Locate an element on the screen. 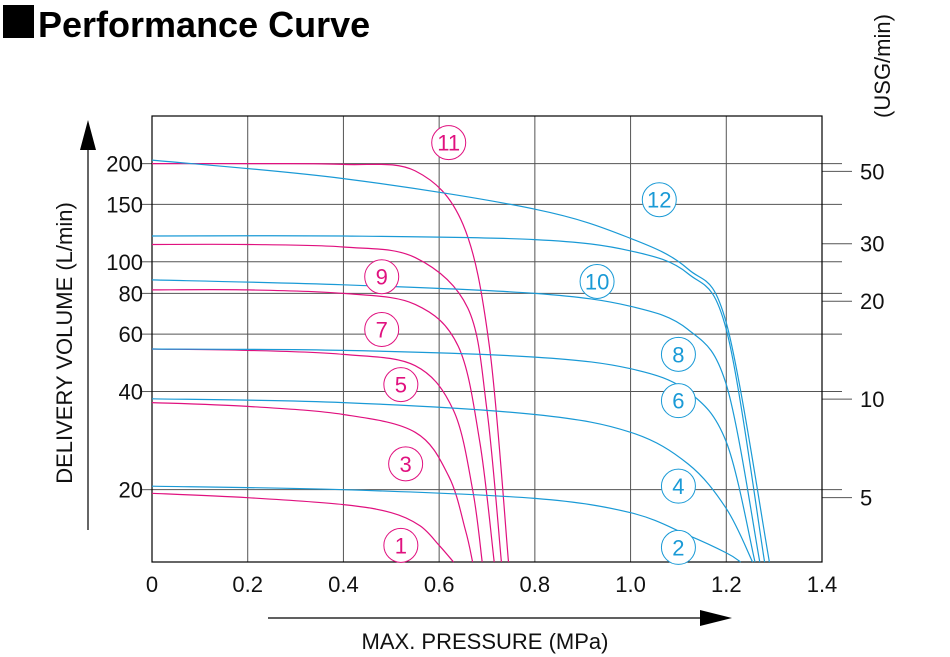  x-tick-label: 0.6 is located at coordinates (439, 584).